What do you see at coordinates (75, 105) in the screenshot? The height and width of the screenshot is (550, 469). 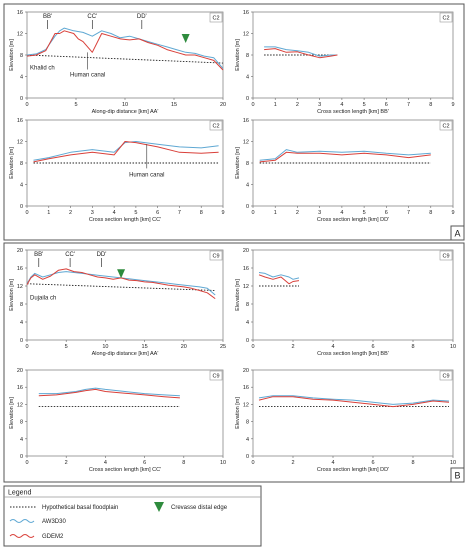 I see `x-tick-label: 5` at bounding box center [75, 105].